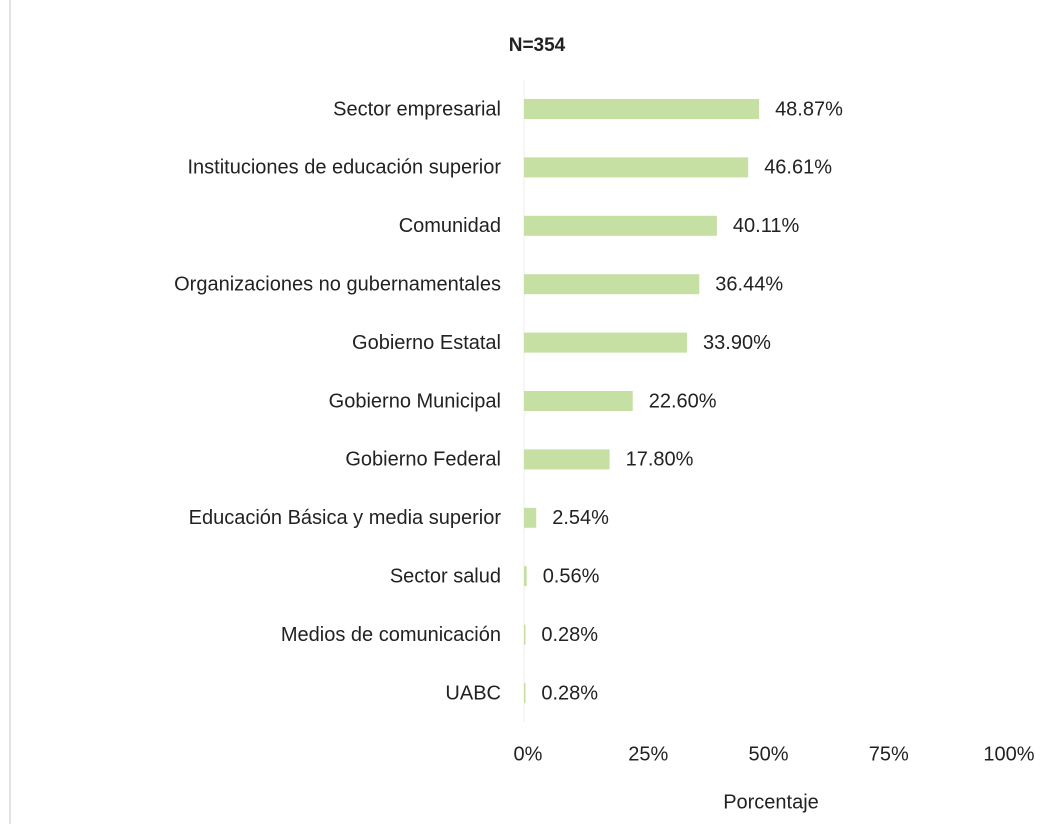 Image resolution: width=1046 pixels, height=824 pixels. Describe the element at coordinates (473, 693) in the screenshot. I see `y-tick-label: UABC` at that location.